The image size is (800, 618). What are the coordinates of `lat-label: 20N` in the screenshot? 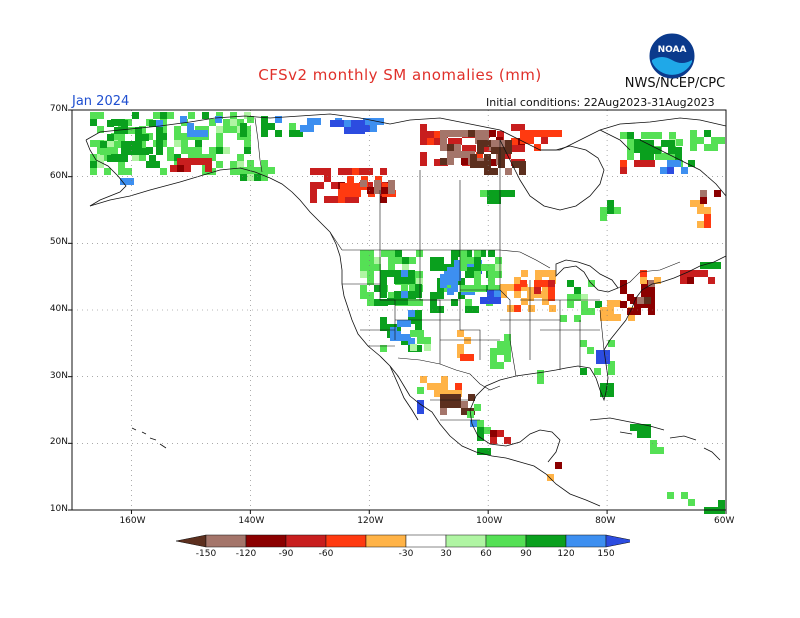 It's located at (58, 442).